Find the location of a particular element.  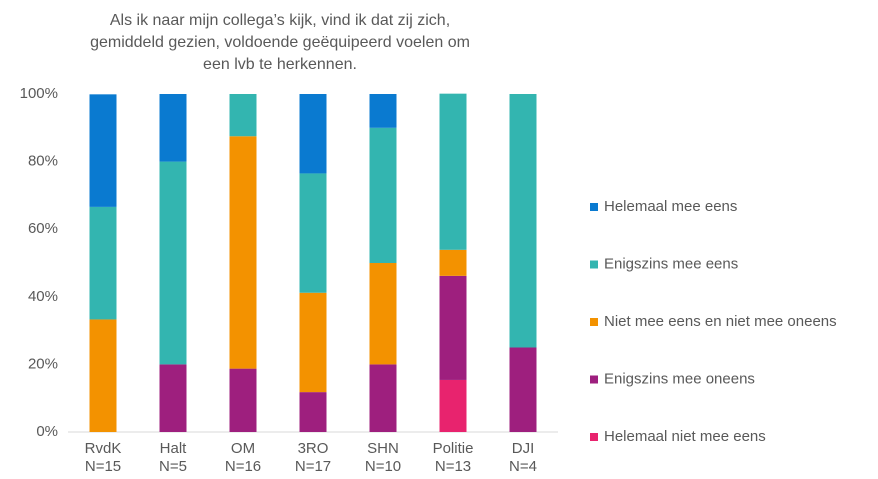

y-tick-label: 40% is located at coordinates (43, 296).